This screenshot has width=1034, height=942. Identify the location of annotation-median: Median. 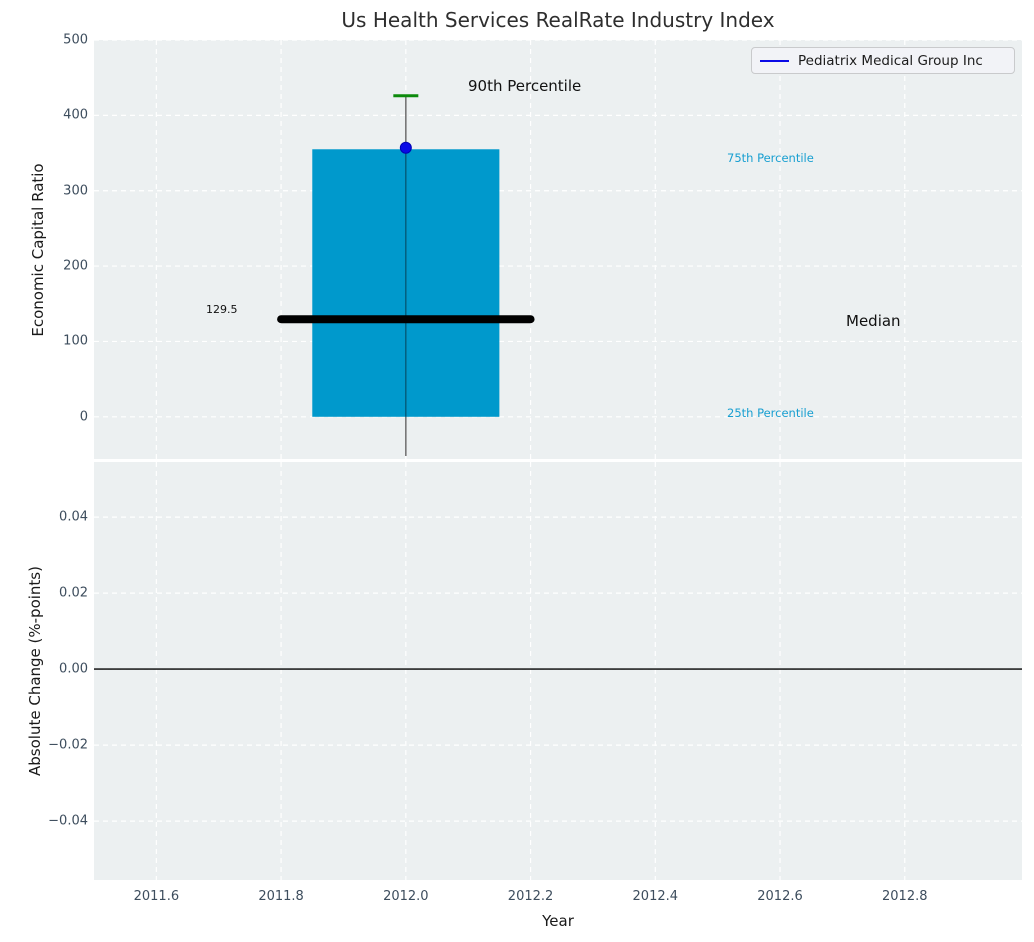
(873, 321).